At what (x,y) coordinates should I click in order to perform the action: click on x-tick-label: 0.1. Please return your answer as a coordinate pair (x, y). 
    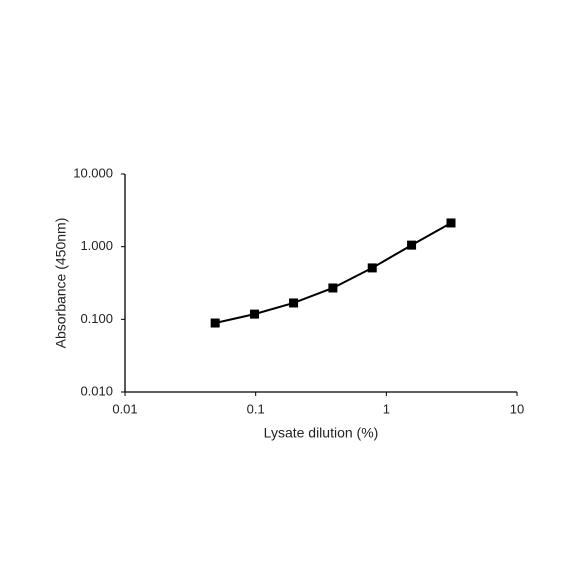
    Looking at the image, I should click on (256, 408).